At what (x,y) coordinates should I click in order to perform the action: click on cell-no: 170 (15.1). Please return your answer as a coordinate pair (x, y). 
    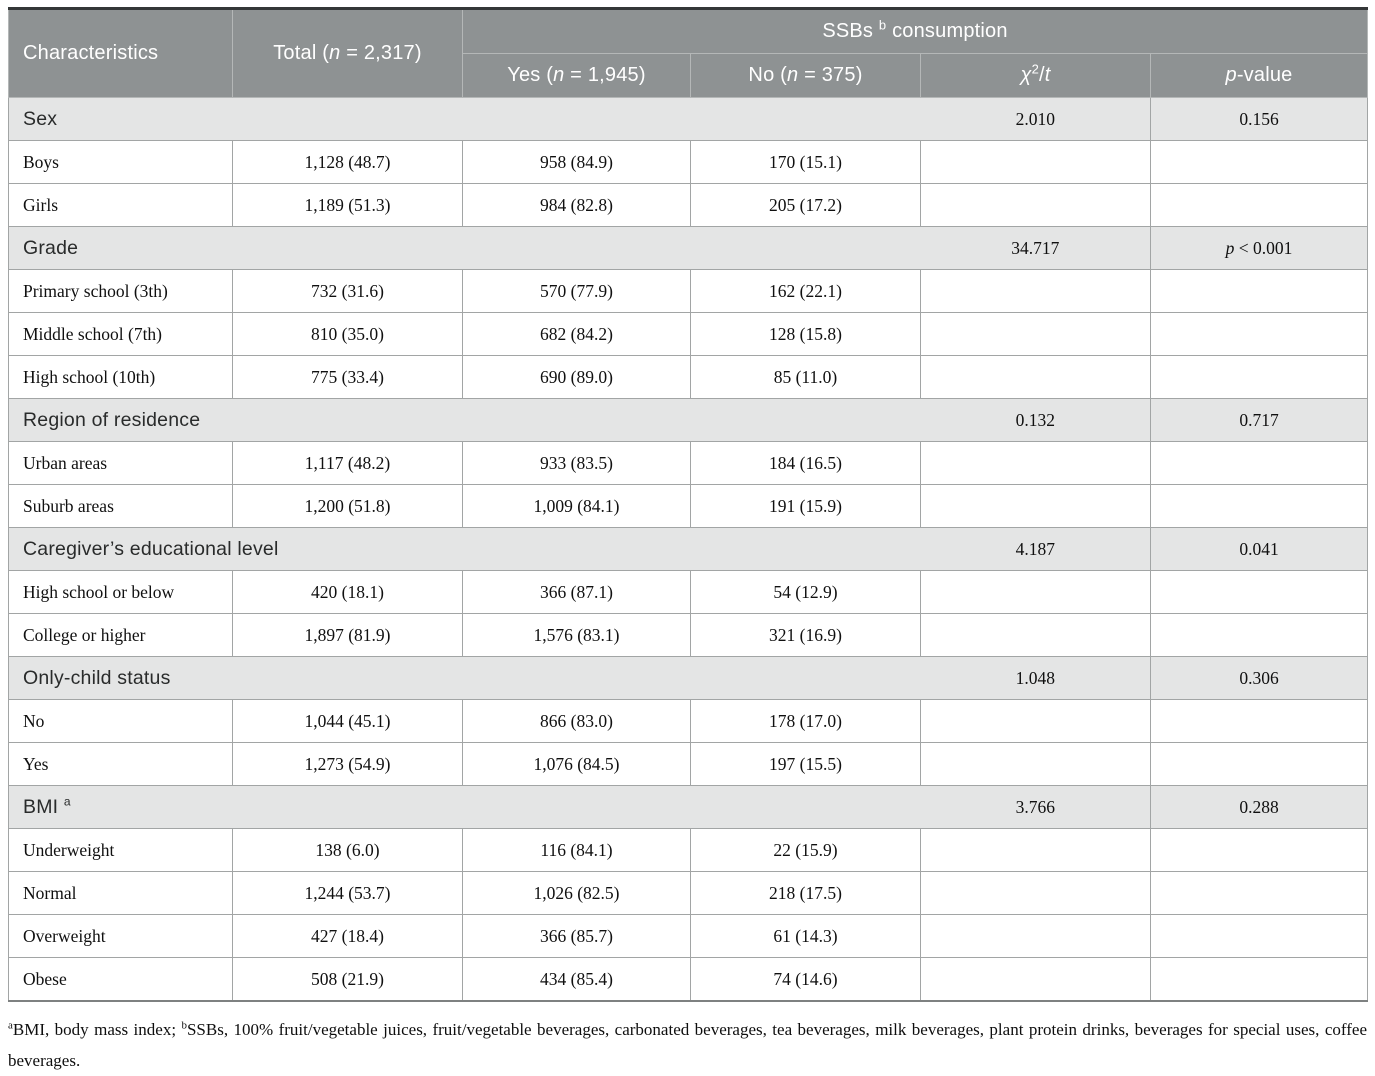
    Looking at the image, I should click on (805, 162).